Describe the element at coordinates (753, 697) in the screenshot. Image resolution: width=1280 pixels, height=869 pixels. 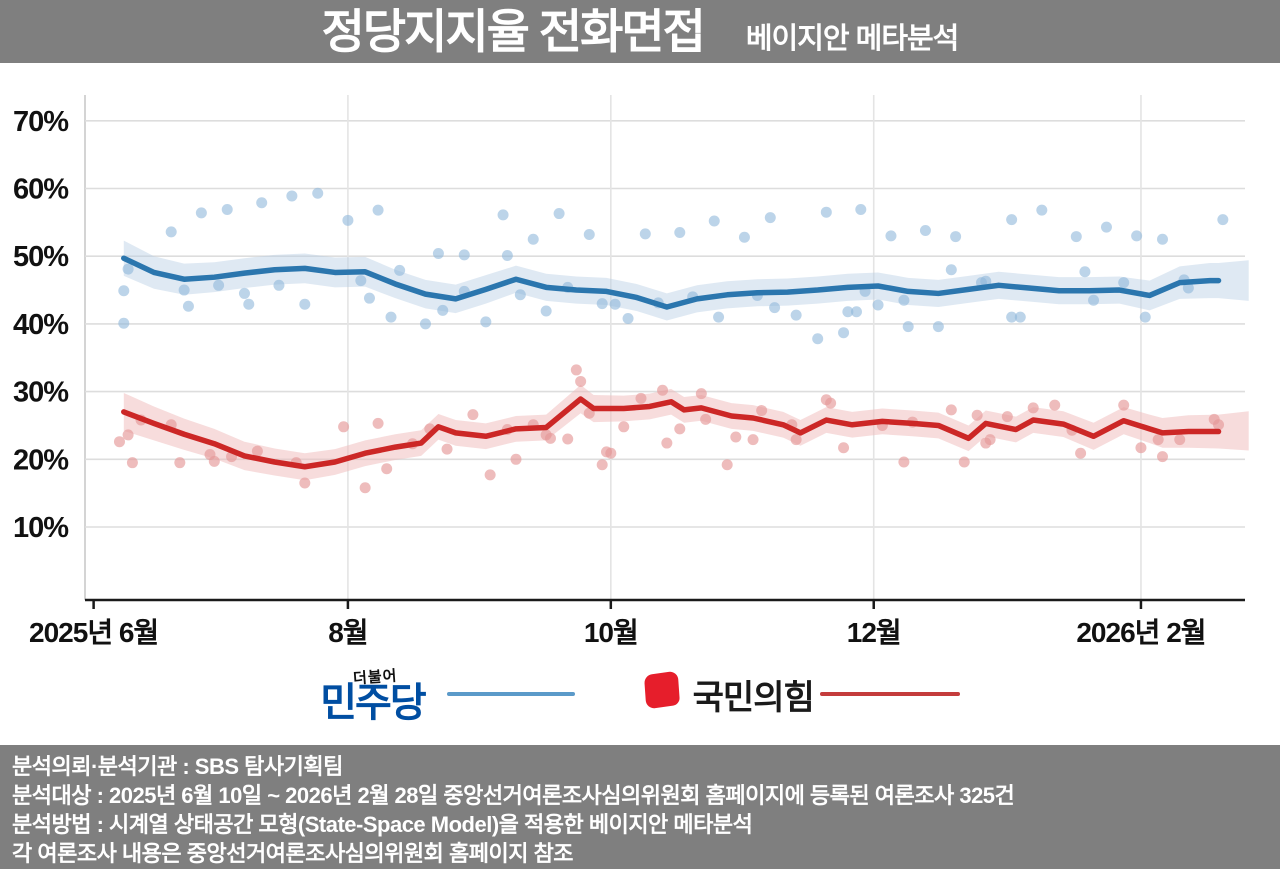
I see `ppp-party-name: 국민의힘` at that location.